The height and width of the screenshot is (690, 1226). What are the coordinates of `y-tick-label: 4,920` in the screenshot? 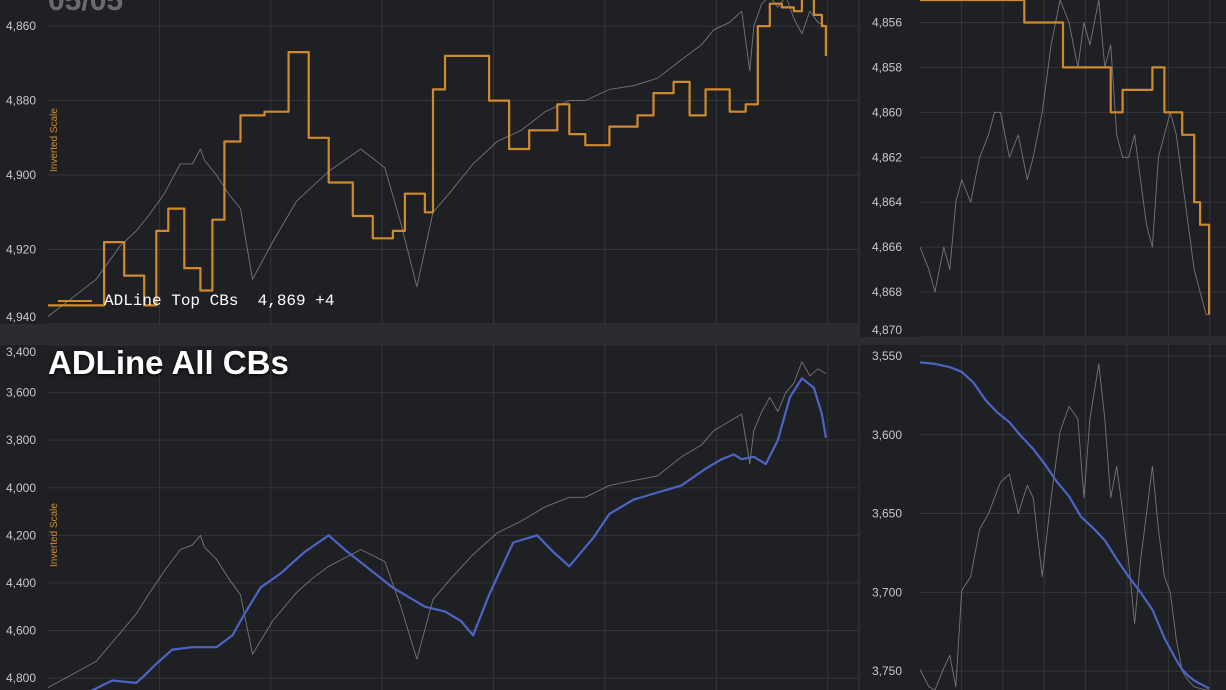 It's located at (21, 250).